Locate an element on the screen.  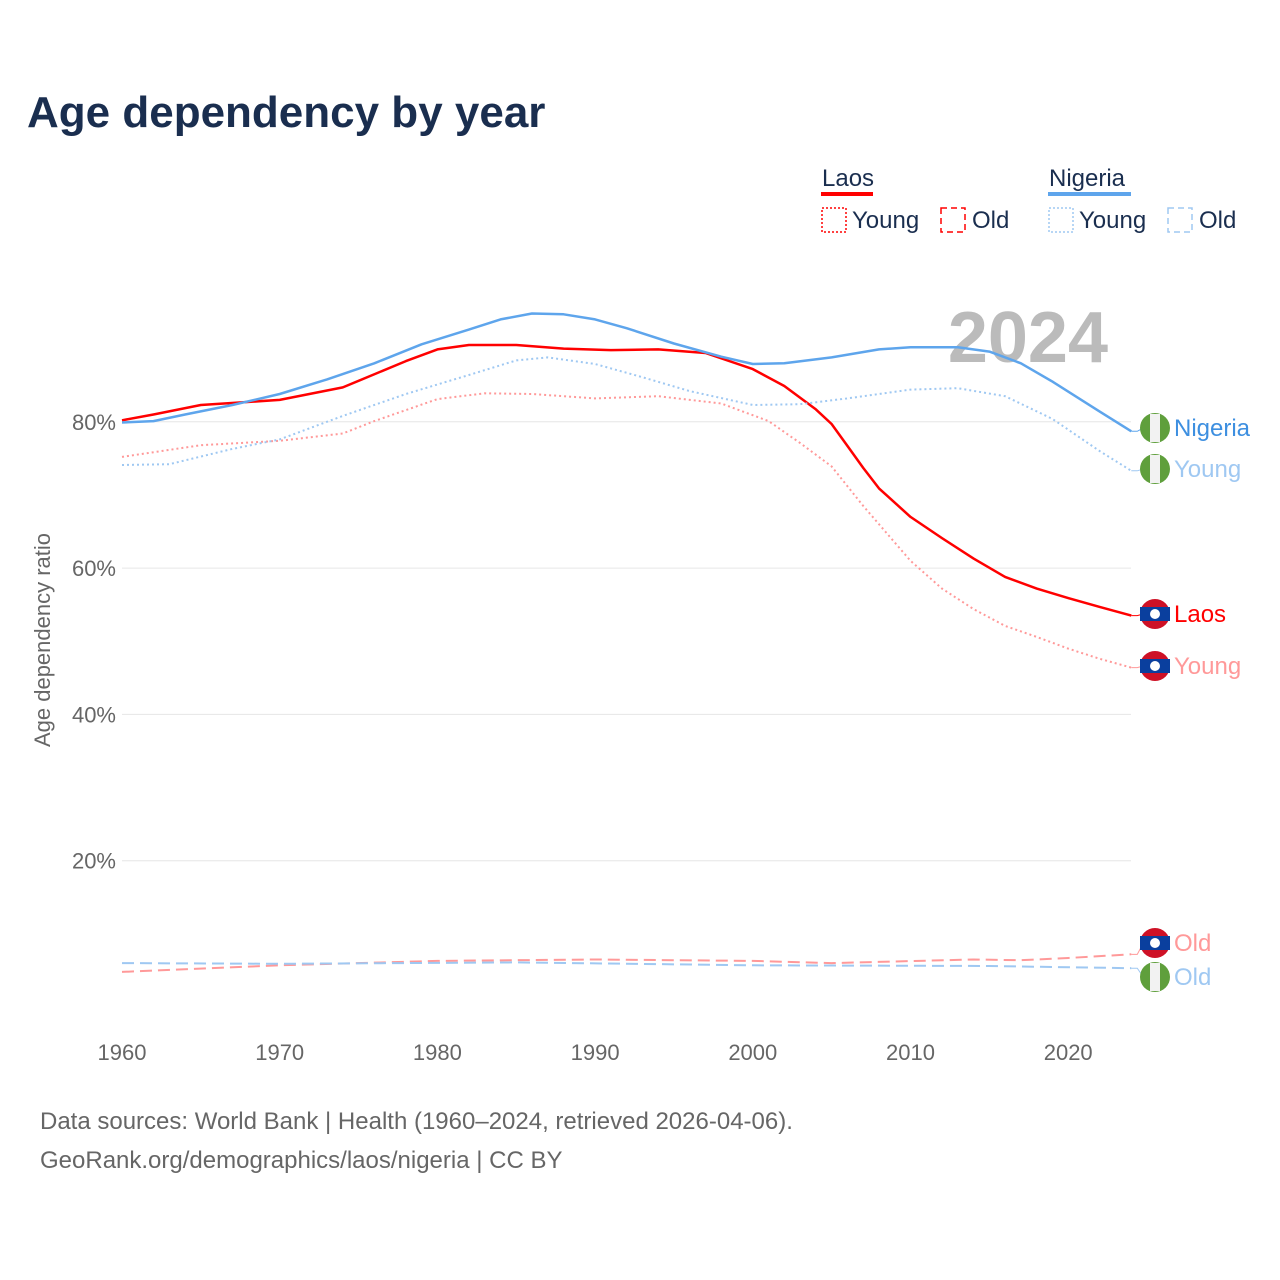
legend-title-laos: Laos is located at coordinates (848, 178).